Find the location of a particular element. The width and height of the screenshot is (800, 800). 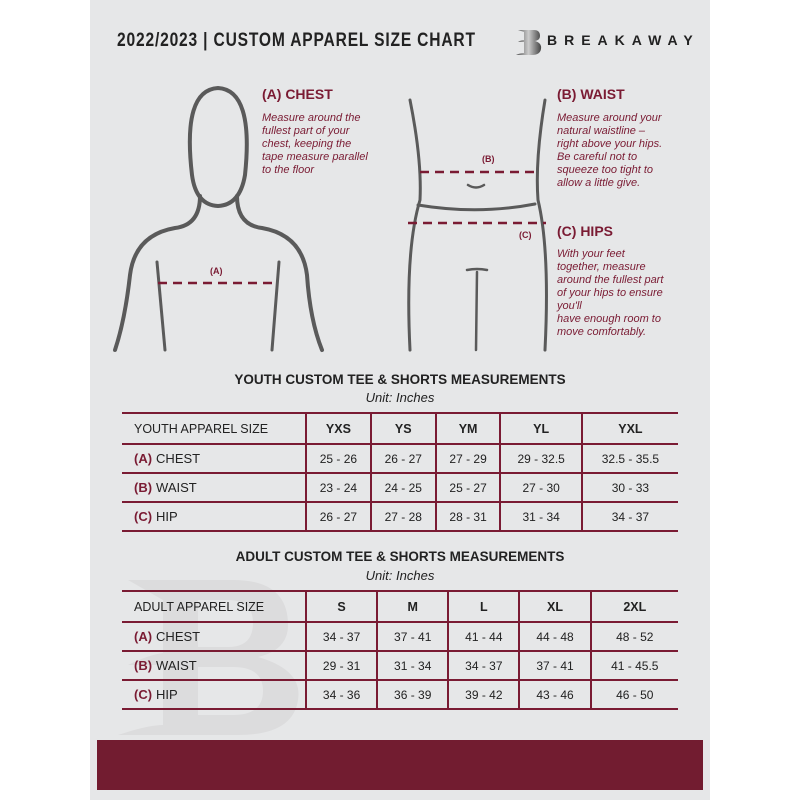

breakaway-logo-icon is located at coordinates (529, 42).